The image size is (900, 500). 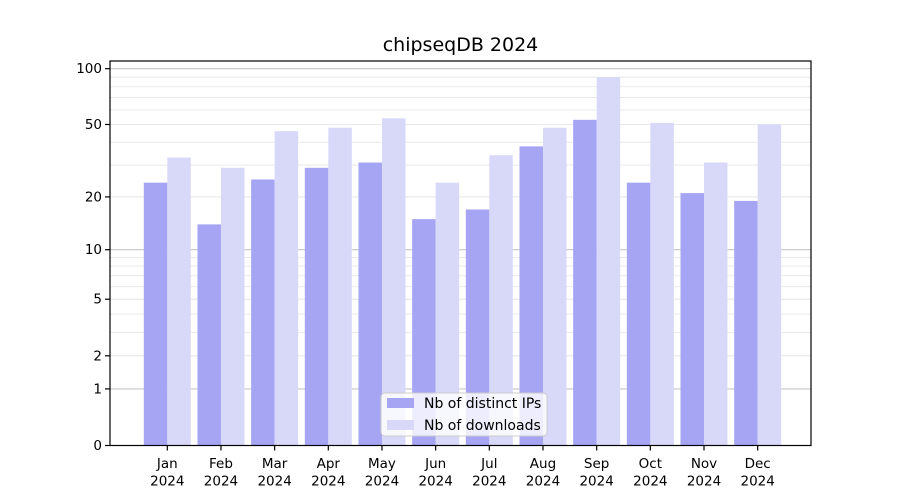 What do you see at coordinates (596, 482) in the screenshot?
I see `x-tick-year-sep: 2024` at bounding box center [596, 482].